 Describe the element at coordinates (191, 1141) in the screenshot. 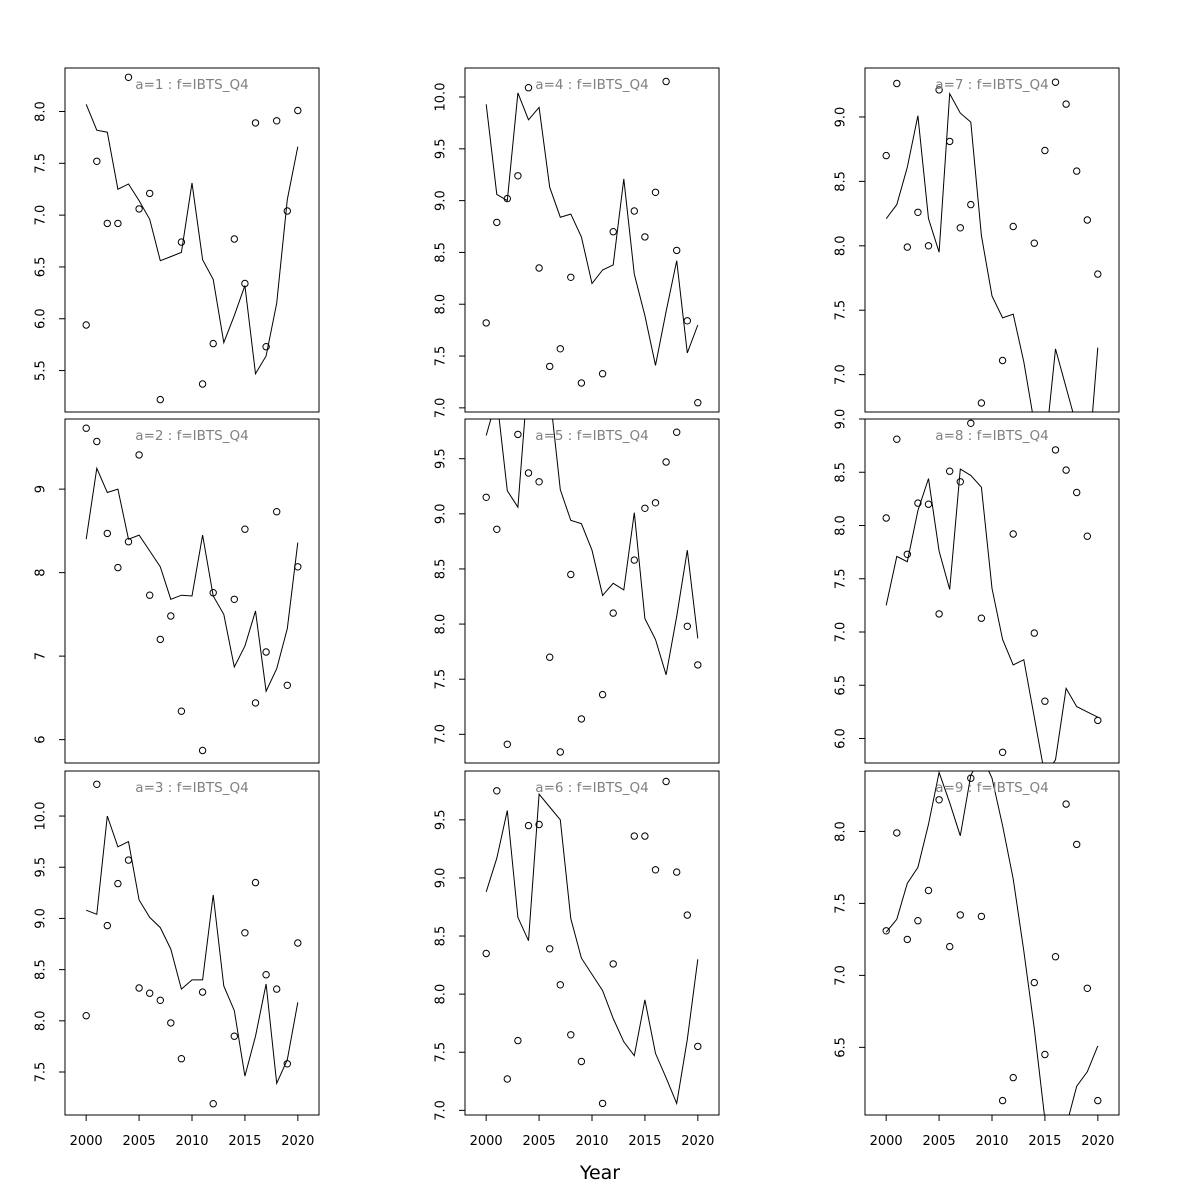

I see `x-tick-label: 2010` at that location.